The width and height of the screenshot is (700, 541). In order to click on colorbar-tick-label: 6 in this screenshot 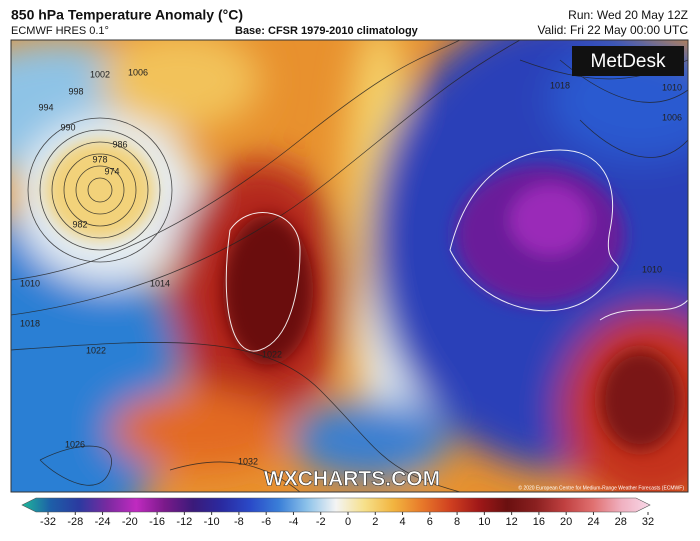, I will do `click(430, 522)`.